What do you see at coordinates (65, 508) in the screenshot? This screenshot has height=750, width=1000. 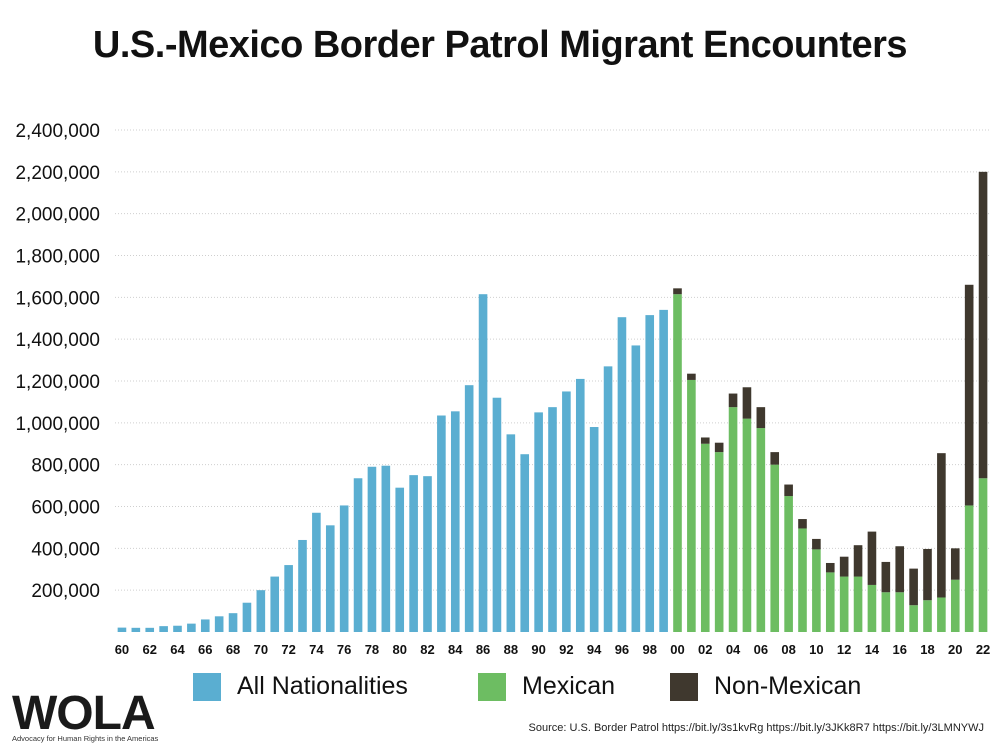 I see `y-tick-label: 600,000` at bounding box center [65, 508].